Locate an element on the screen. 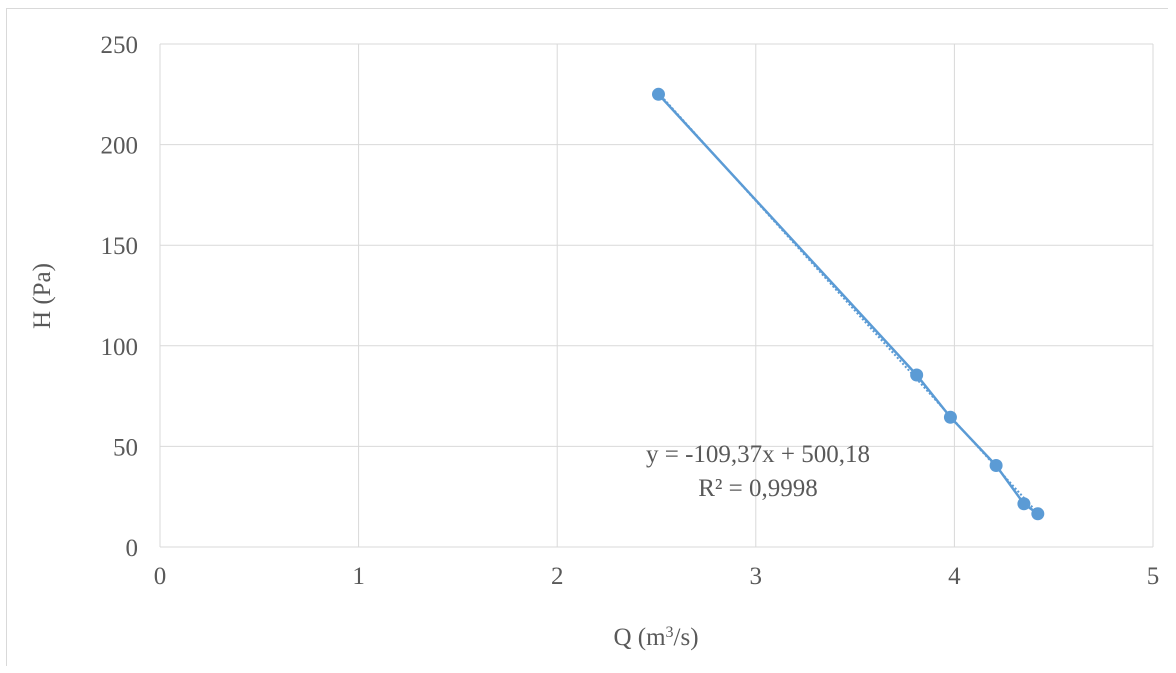 Image resolution: width=1176 pixels, height=673 pixels. y-tick-label: 0 is located at coordinates (132, 548).